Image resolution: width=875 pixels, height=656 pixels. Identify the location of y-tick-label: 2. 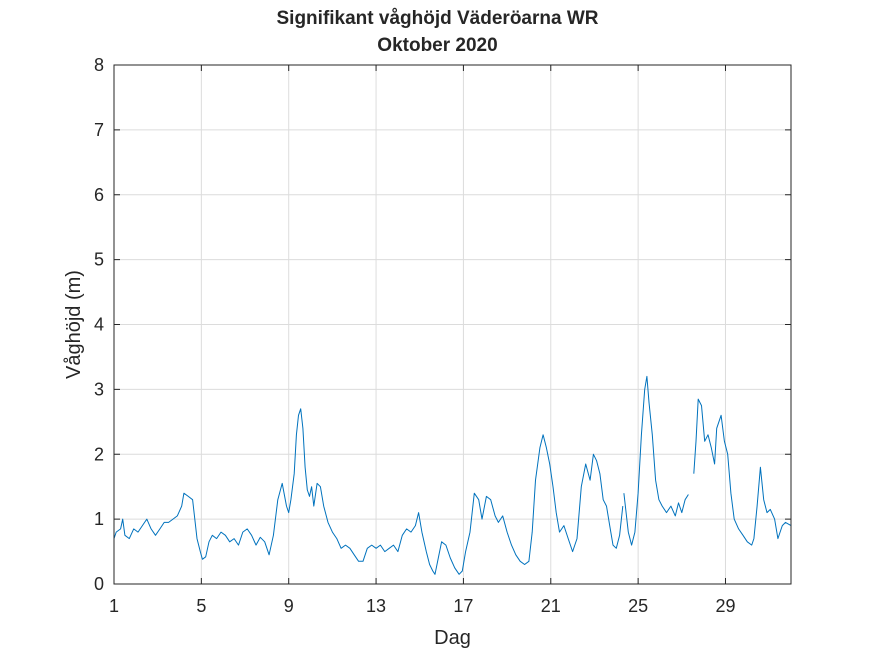
(99, 454).